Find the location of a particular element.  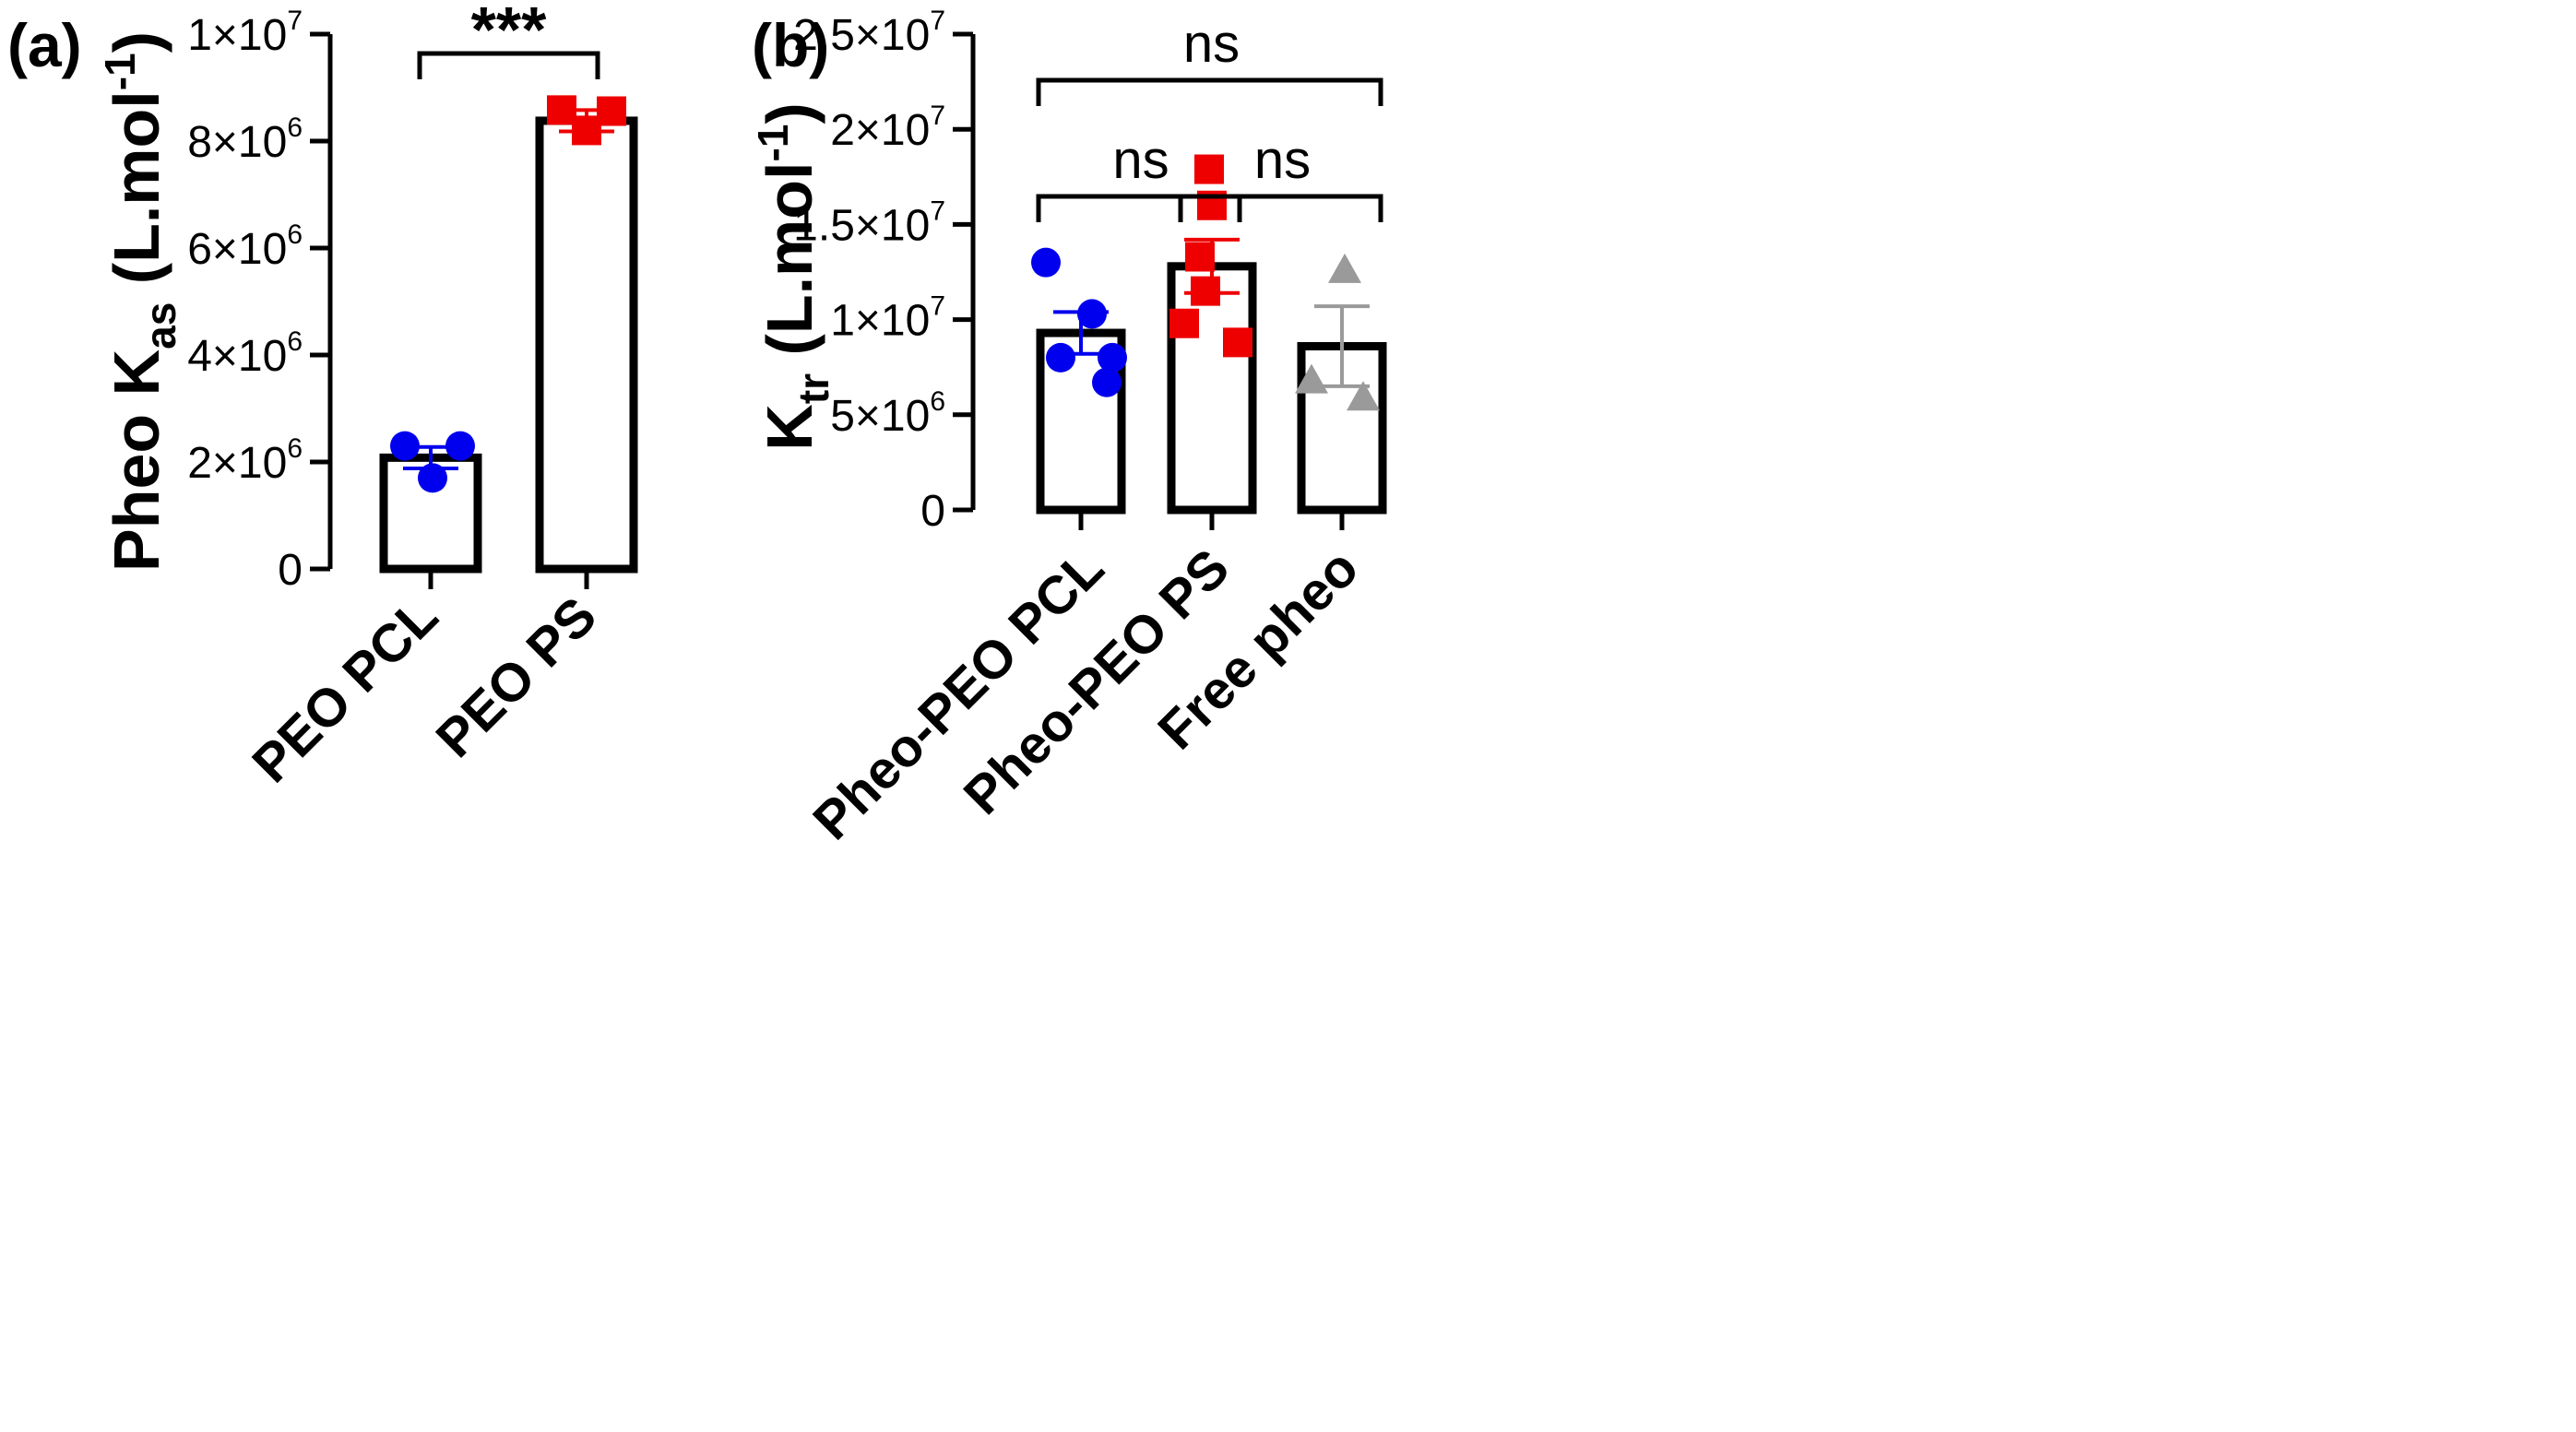

y-axis-label-main: Pheo K is located at coordinates (136, 460).